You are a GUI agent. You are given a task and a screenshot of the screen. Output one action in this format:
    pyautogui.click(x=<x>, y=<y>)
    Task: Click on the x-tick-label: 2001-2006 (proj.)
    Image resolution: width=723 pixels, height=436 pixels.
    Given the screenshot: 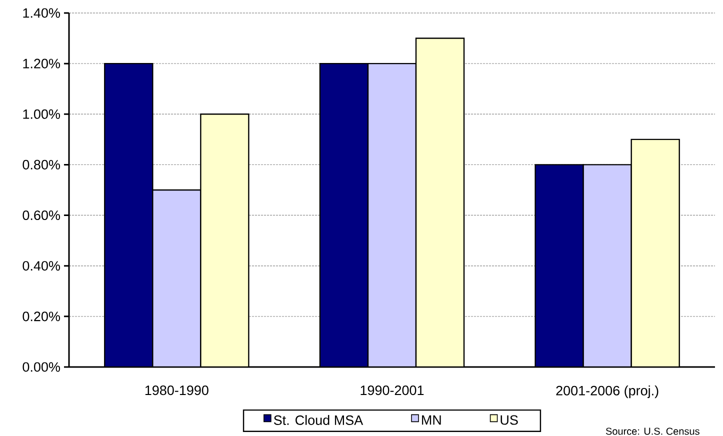 What is the action you would take?
    pyautogui.click(x=607, y=392)
    